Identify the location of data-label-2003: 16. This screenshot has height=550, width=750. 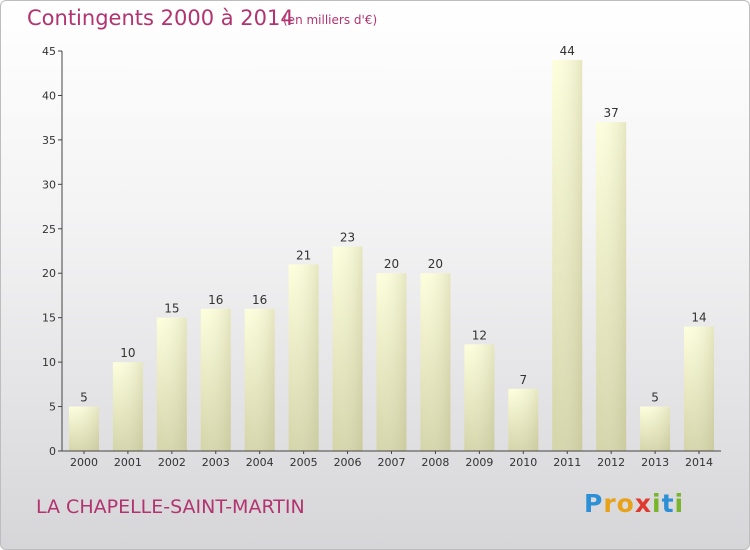
(215, 300).